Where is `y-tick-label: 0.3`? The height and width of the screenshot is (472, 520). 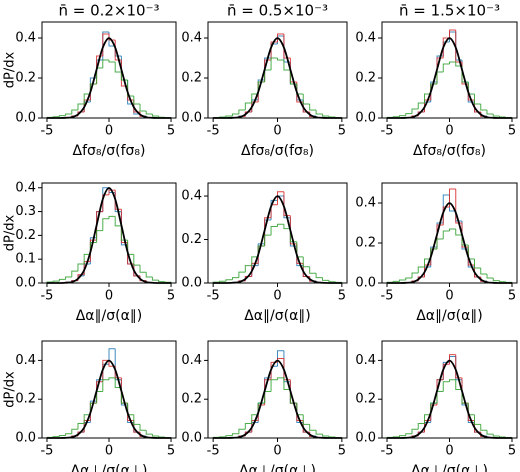 y-tick-label: 0.3 is located at coordinates (25, 211).